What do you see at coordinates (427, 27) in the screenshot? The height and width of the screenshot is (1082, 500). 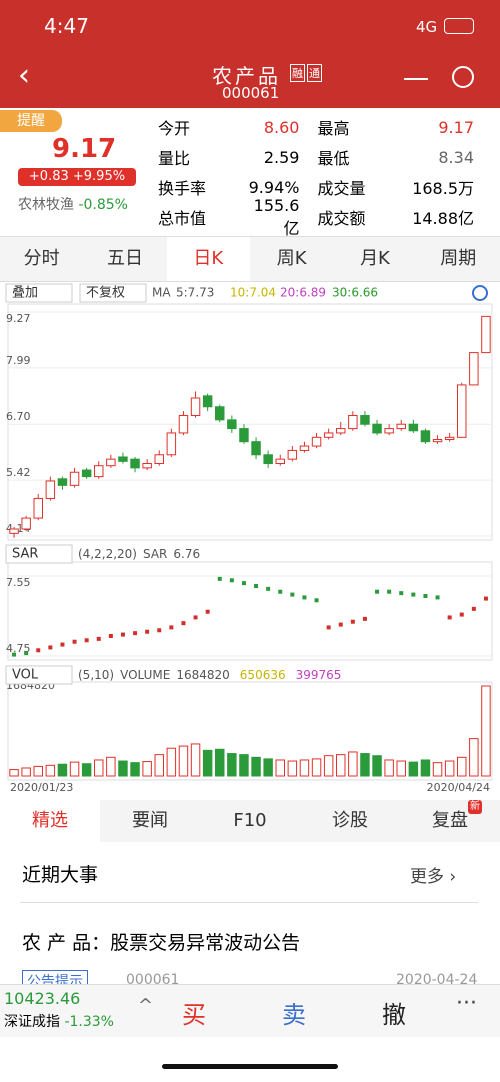 I see `network: 4G` at bounding box center [427, 27].